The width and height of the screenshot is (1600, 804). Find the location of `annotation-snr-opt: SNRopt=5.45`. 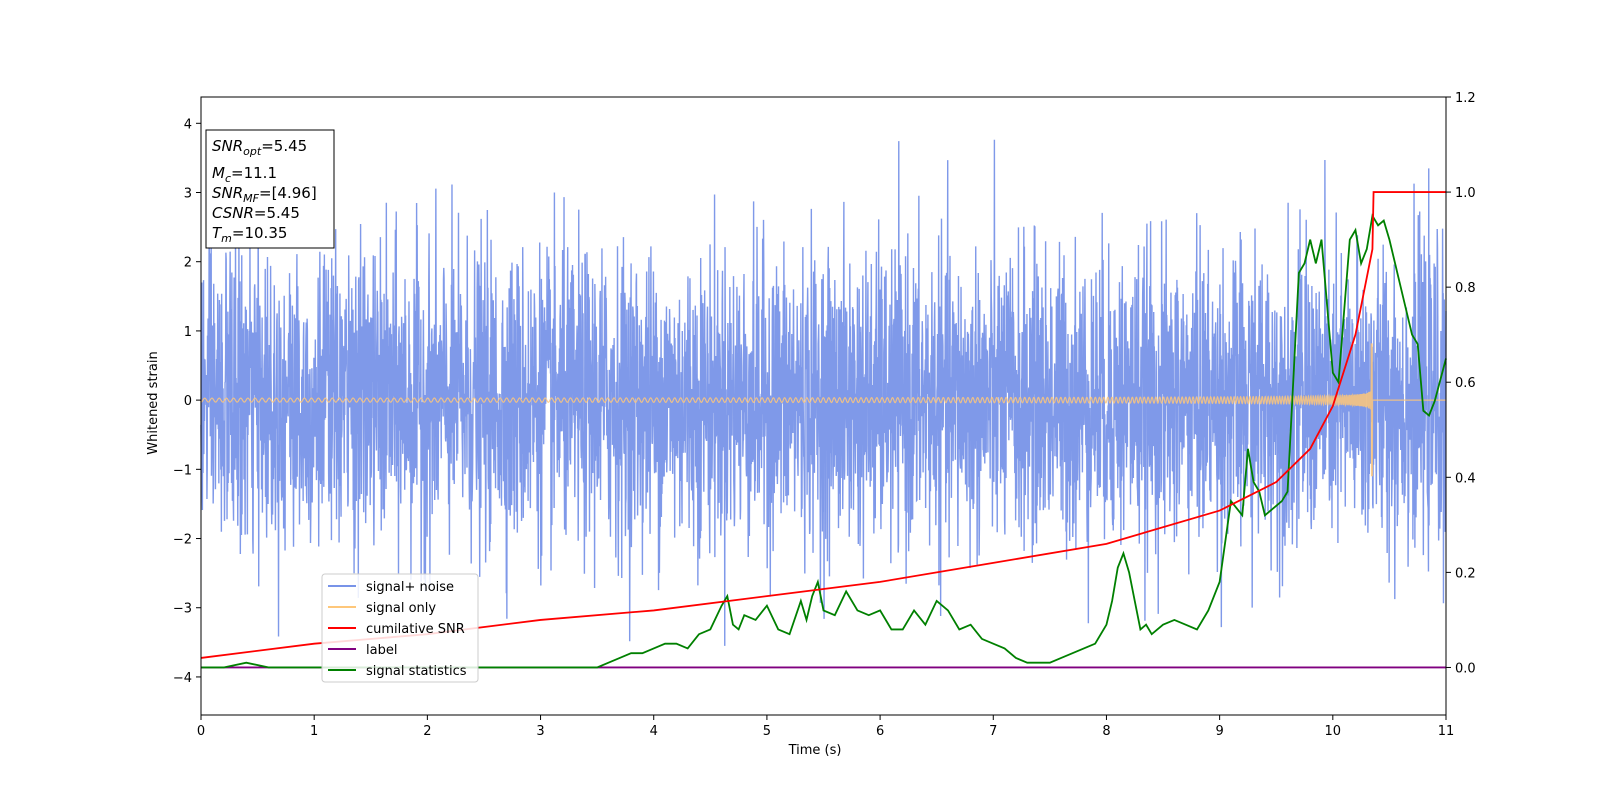

annotation-snr-opt: SNRopt=5.45 is located at coordinates (259, 147).